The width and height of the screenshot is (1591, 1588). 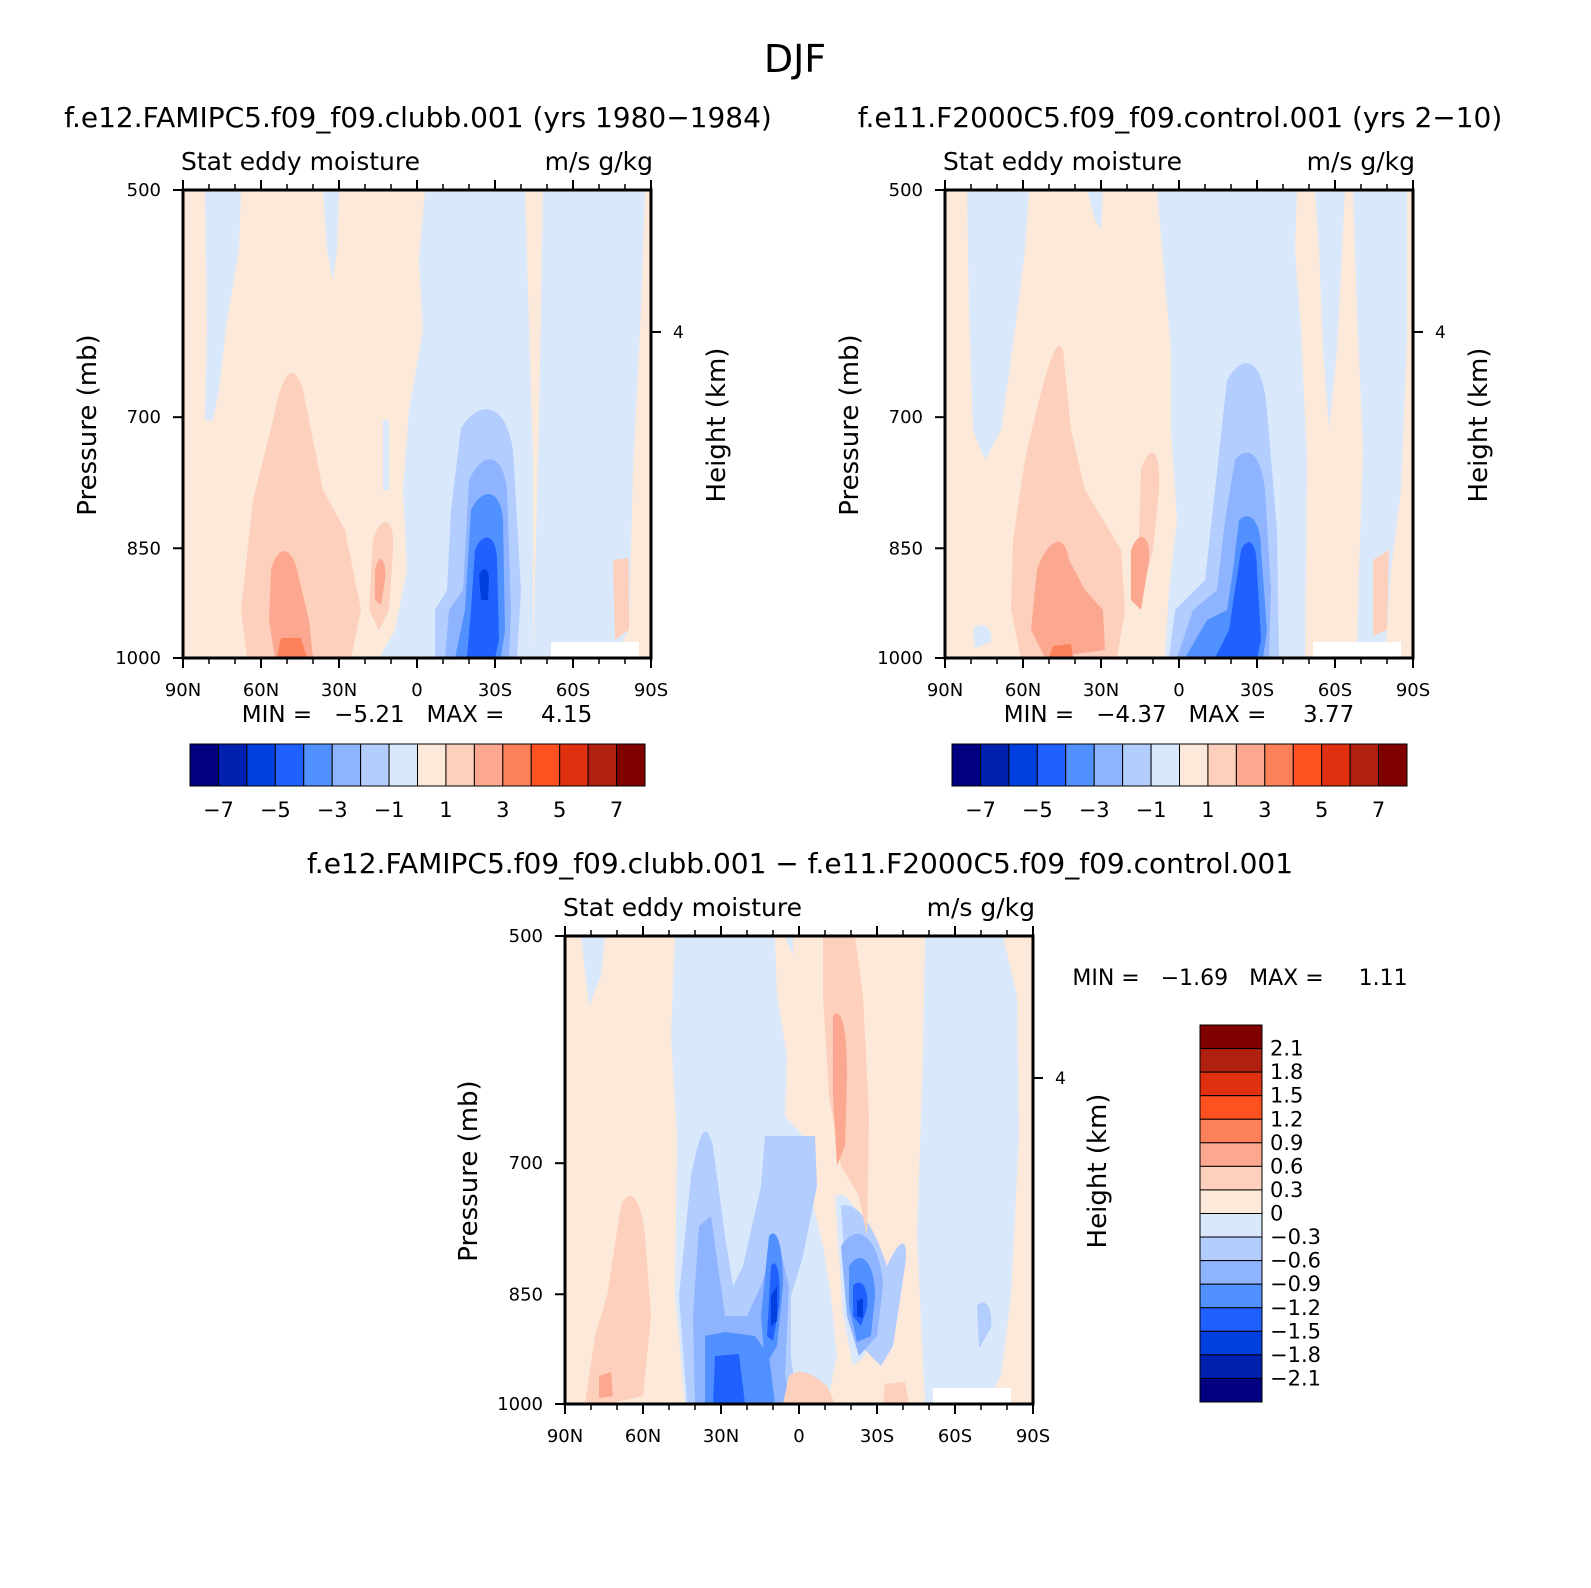 What do you see at coordinates (840, 1089) in the screenshot?
I see `panel-3-contour-pos2` at bounding box center [840, 1089].